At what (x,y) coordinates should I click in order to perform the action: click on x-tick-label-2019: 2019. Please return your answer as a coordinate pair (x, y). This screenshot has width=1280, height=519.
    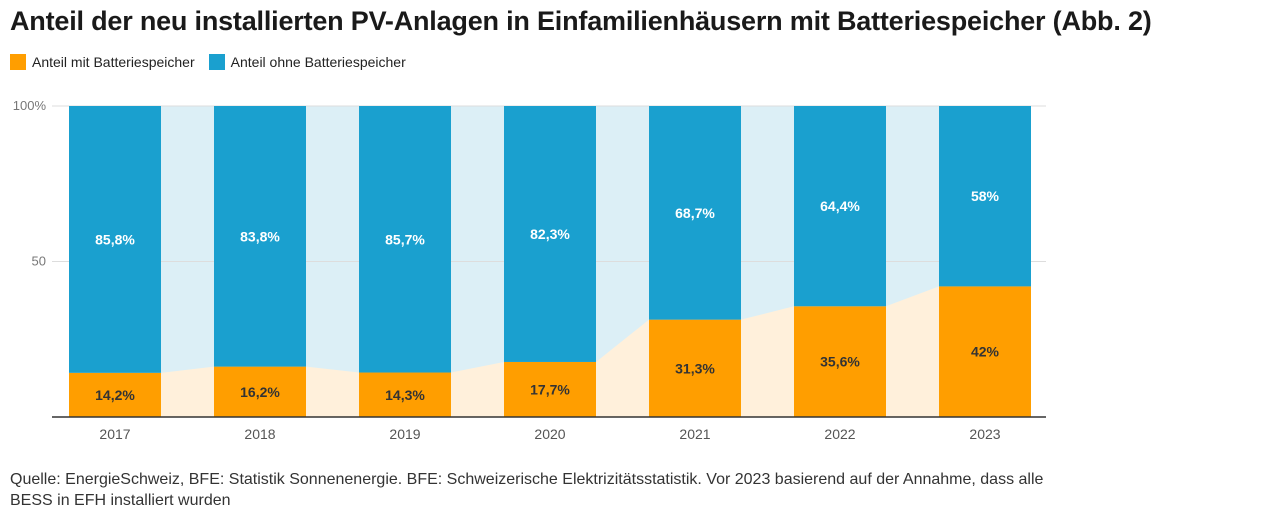
    Looking at the image, I should click on (404, 434).